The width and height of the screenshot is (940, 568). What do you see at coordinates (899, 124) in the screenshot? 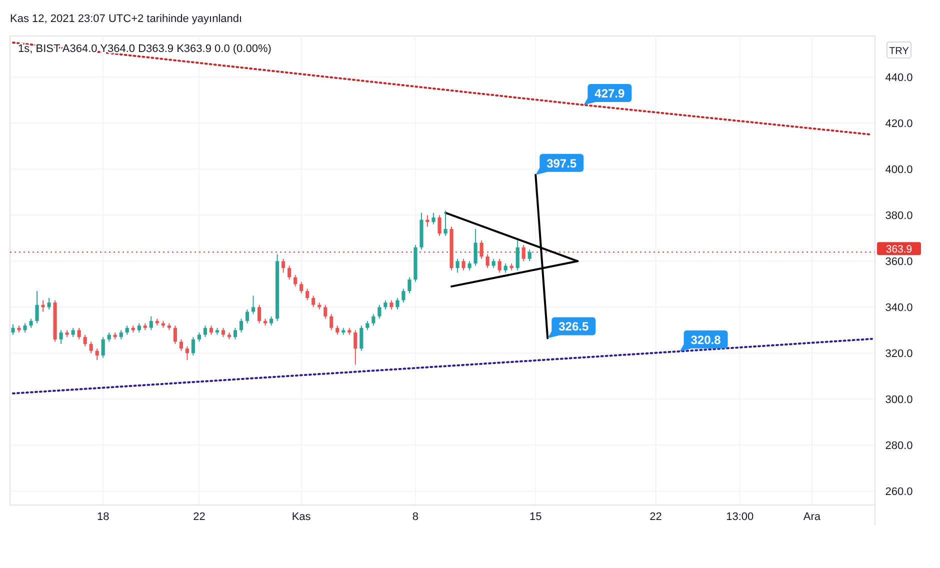
I see `y-tick-label: 420.0` at bounding box center [899, 124].